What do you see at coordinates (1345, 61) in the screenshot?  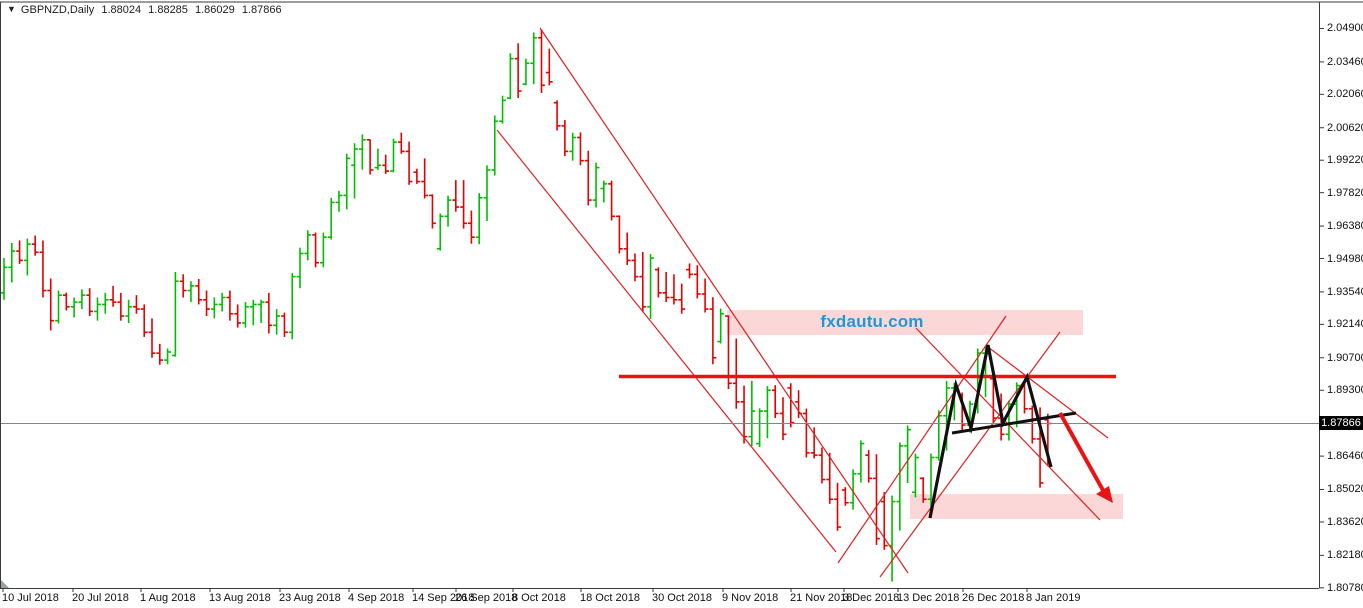 I see `price-axis-label: 2.03460` at bounding box center [1345, 61].